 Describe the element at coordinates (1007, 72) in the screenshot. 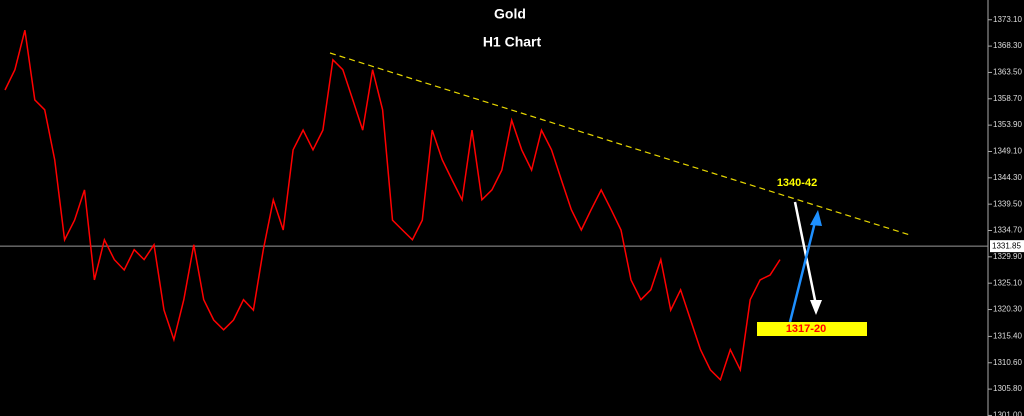

I see `y-tick-label: 1363.50` at that location.